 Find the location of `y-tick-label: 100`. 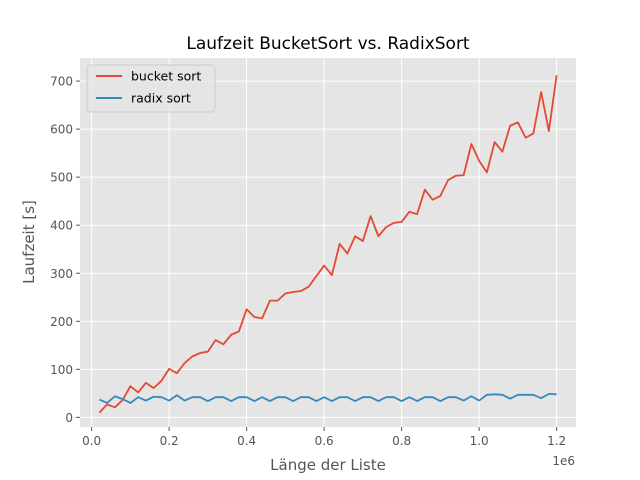

y-tick-label: 100 is located at coordinates (61, 370).